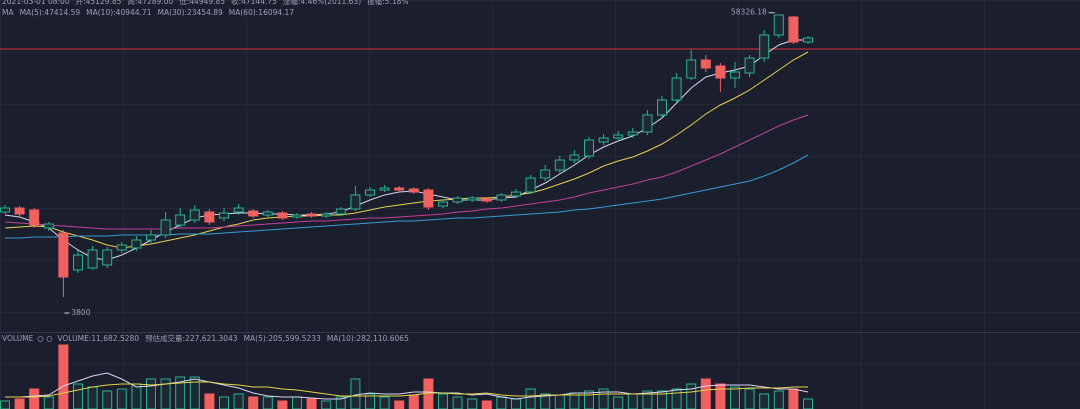  Describe the element at coordinates (98, 338) in the screenshot. I see `legend-entry: VOLUME:11,682.5280` at that location.